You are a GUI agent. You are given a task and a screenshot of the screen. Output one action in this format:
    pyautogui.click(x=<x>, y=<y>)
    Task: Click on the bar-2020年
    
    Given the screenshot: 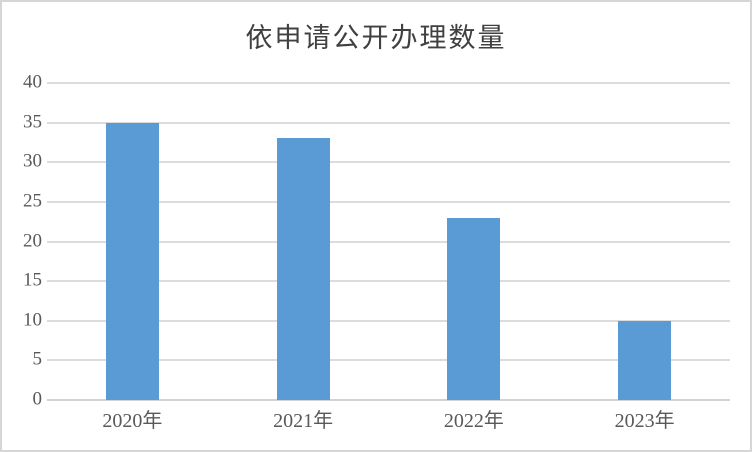 What is the action you would take?
    pyautogui.click(x=132, y=261)
    